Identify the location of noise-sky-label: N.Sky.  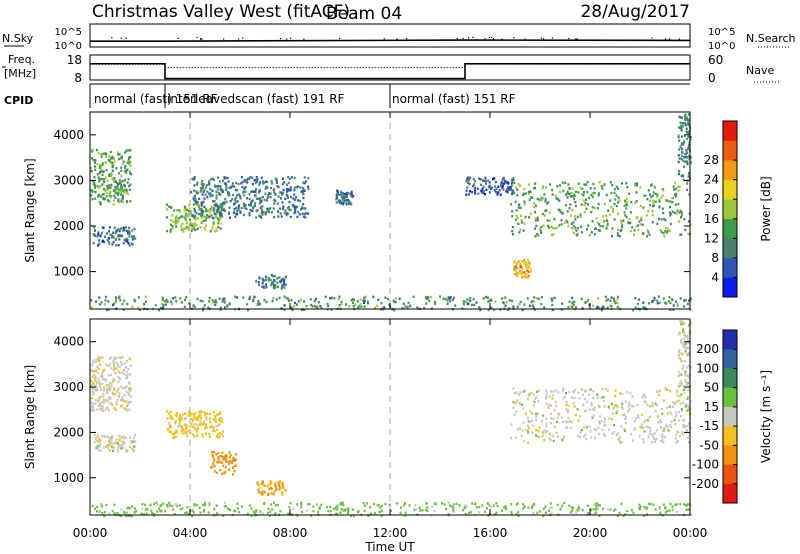
(18, 38).